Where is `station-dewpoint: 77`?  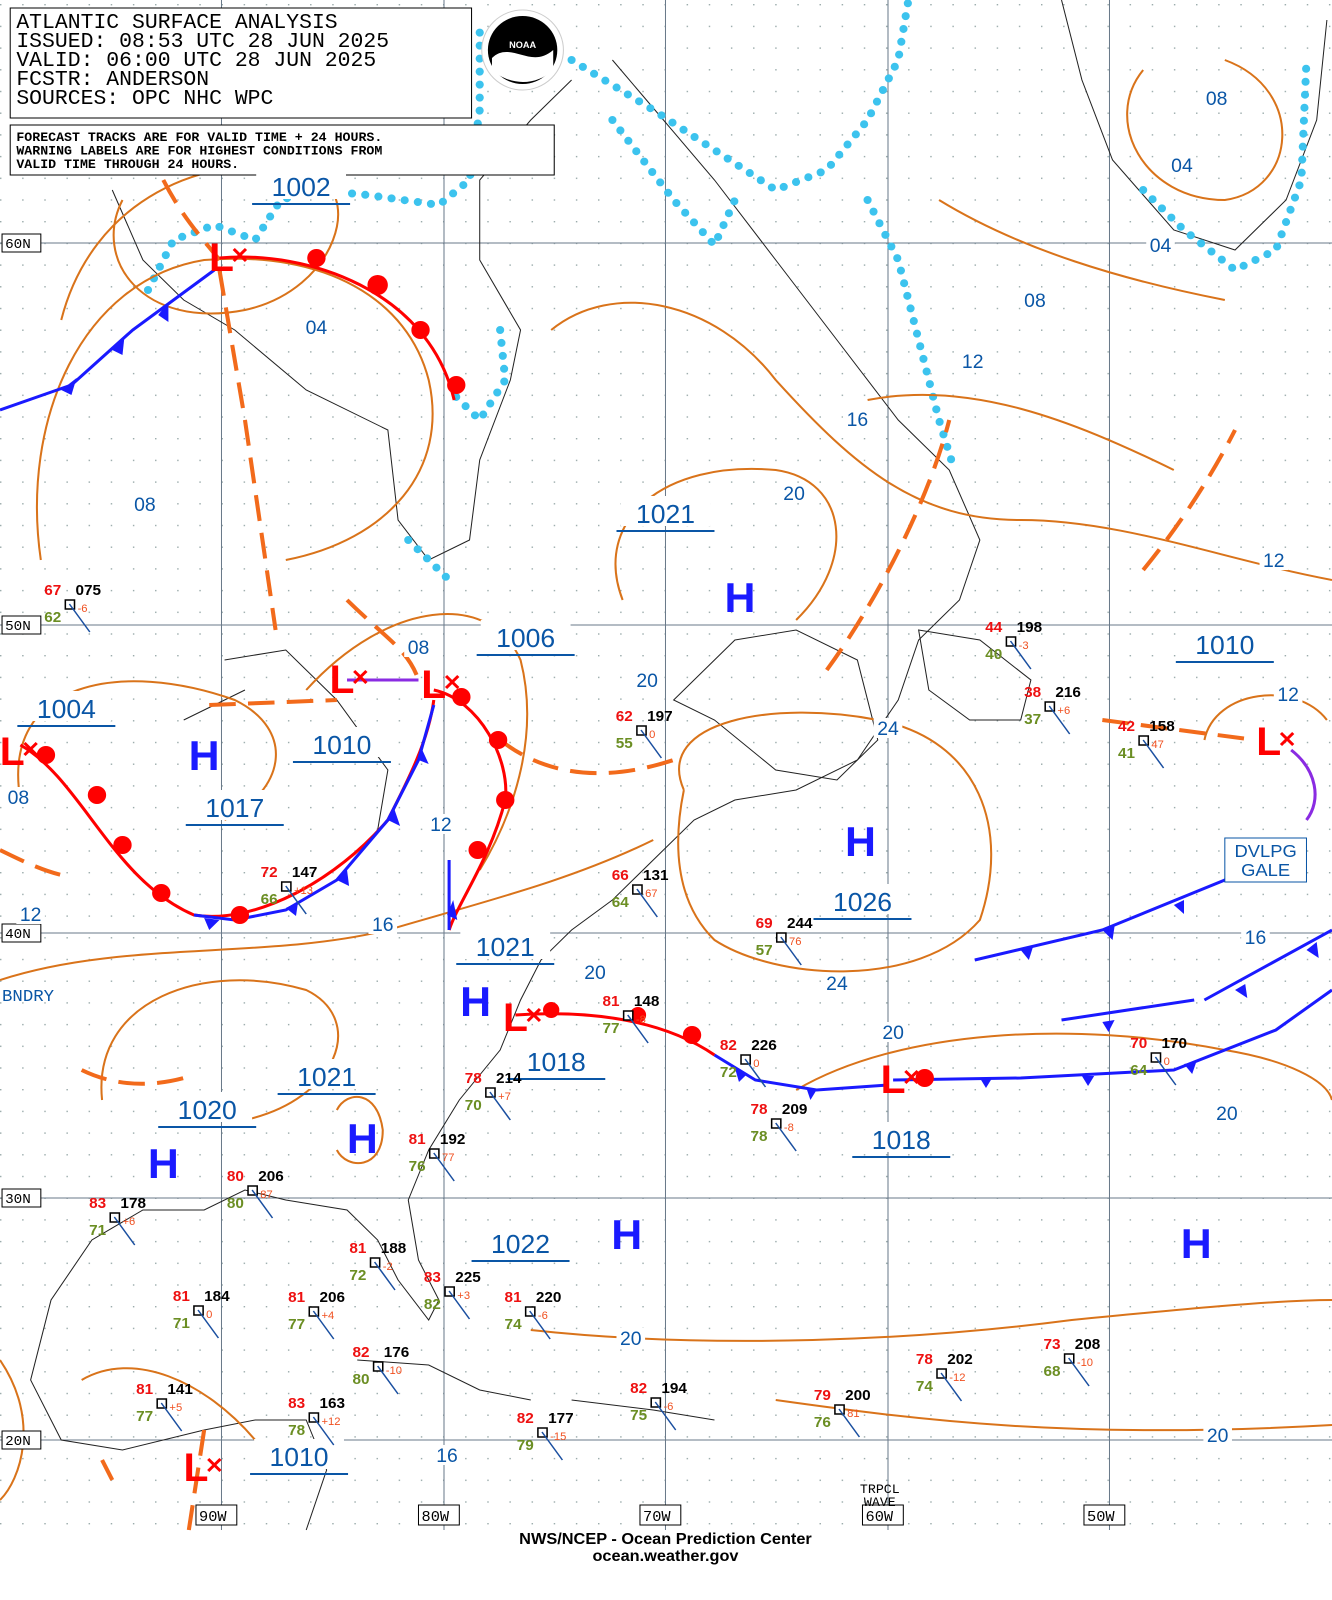 station-dewpoint: 77 is located at coordinates (144, 1416).